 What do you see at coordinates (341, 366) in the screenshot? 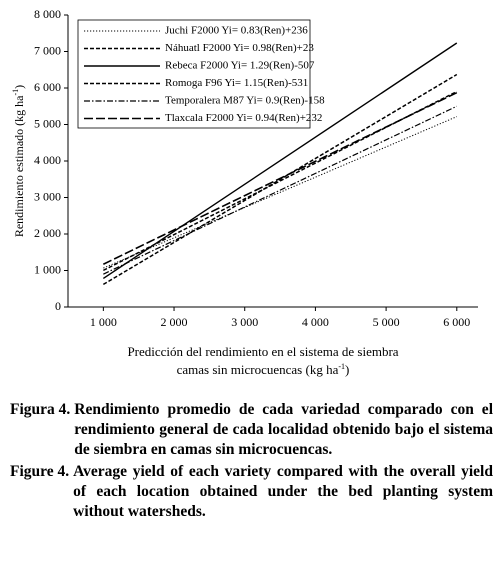
I see `x-label-sup: -1` at bounding box center [341, 366].